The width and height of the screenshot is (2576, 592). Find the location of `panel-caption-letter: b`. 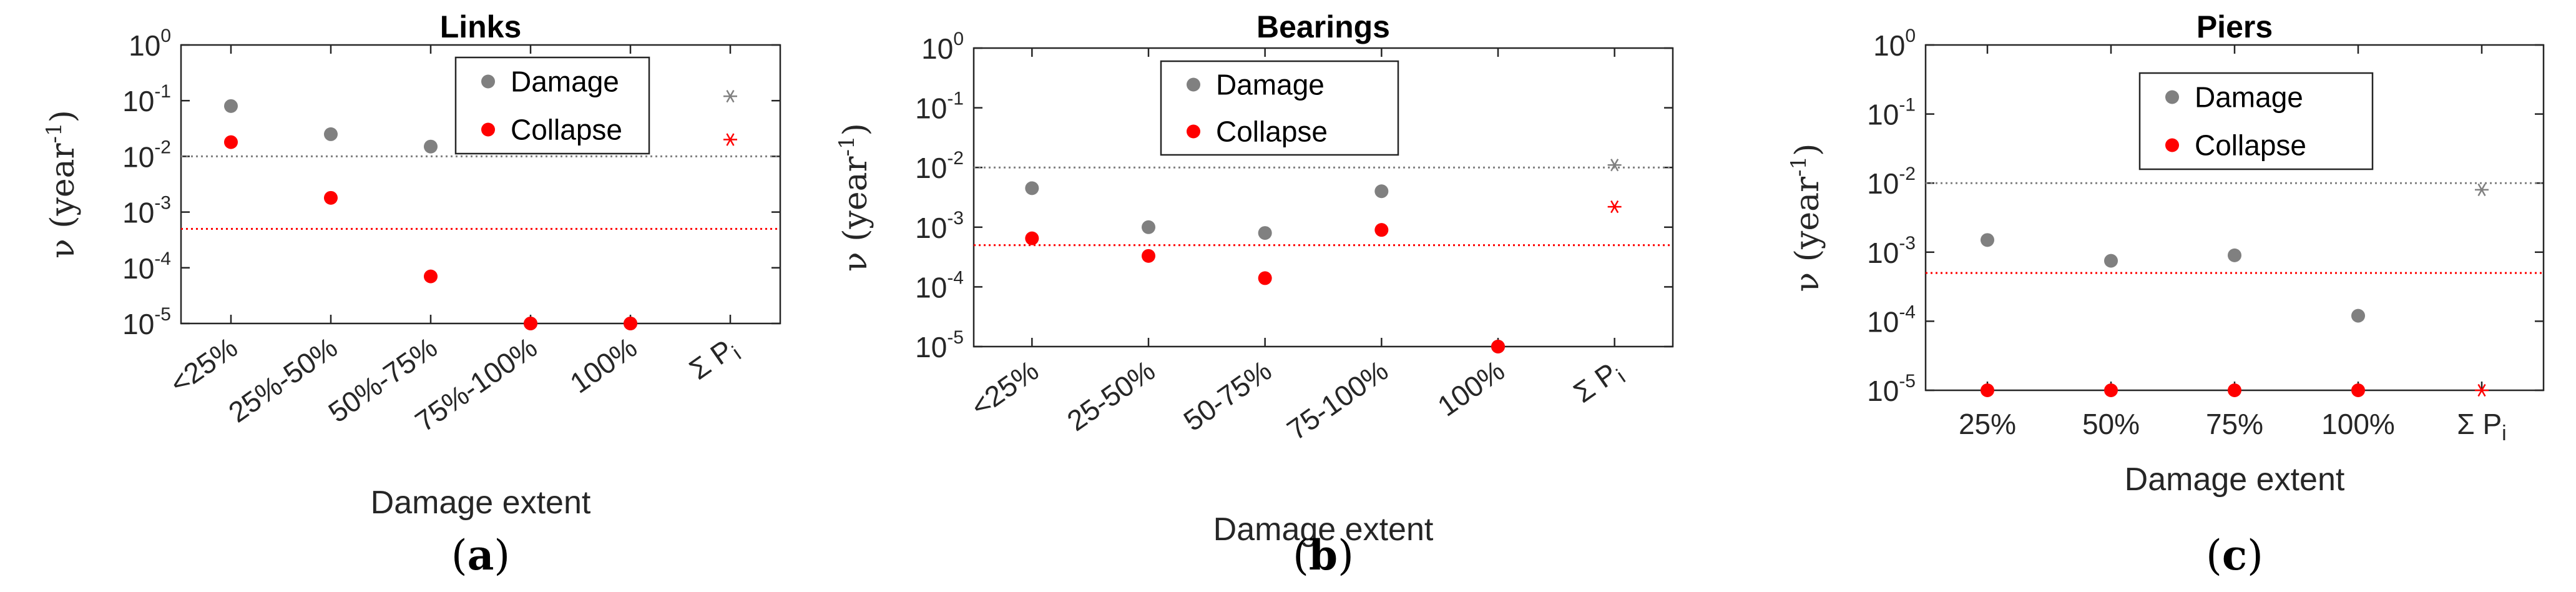

panel-caption-letter: b is located at coordinates (1323, 555).